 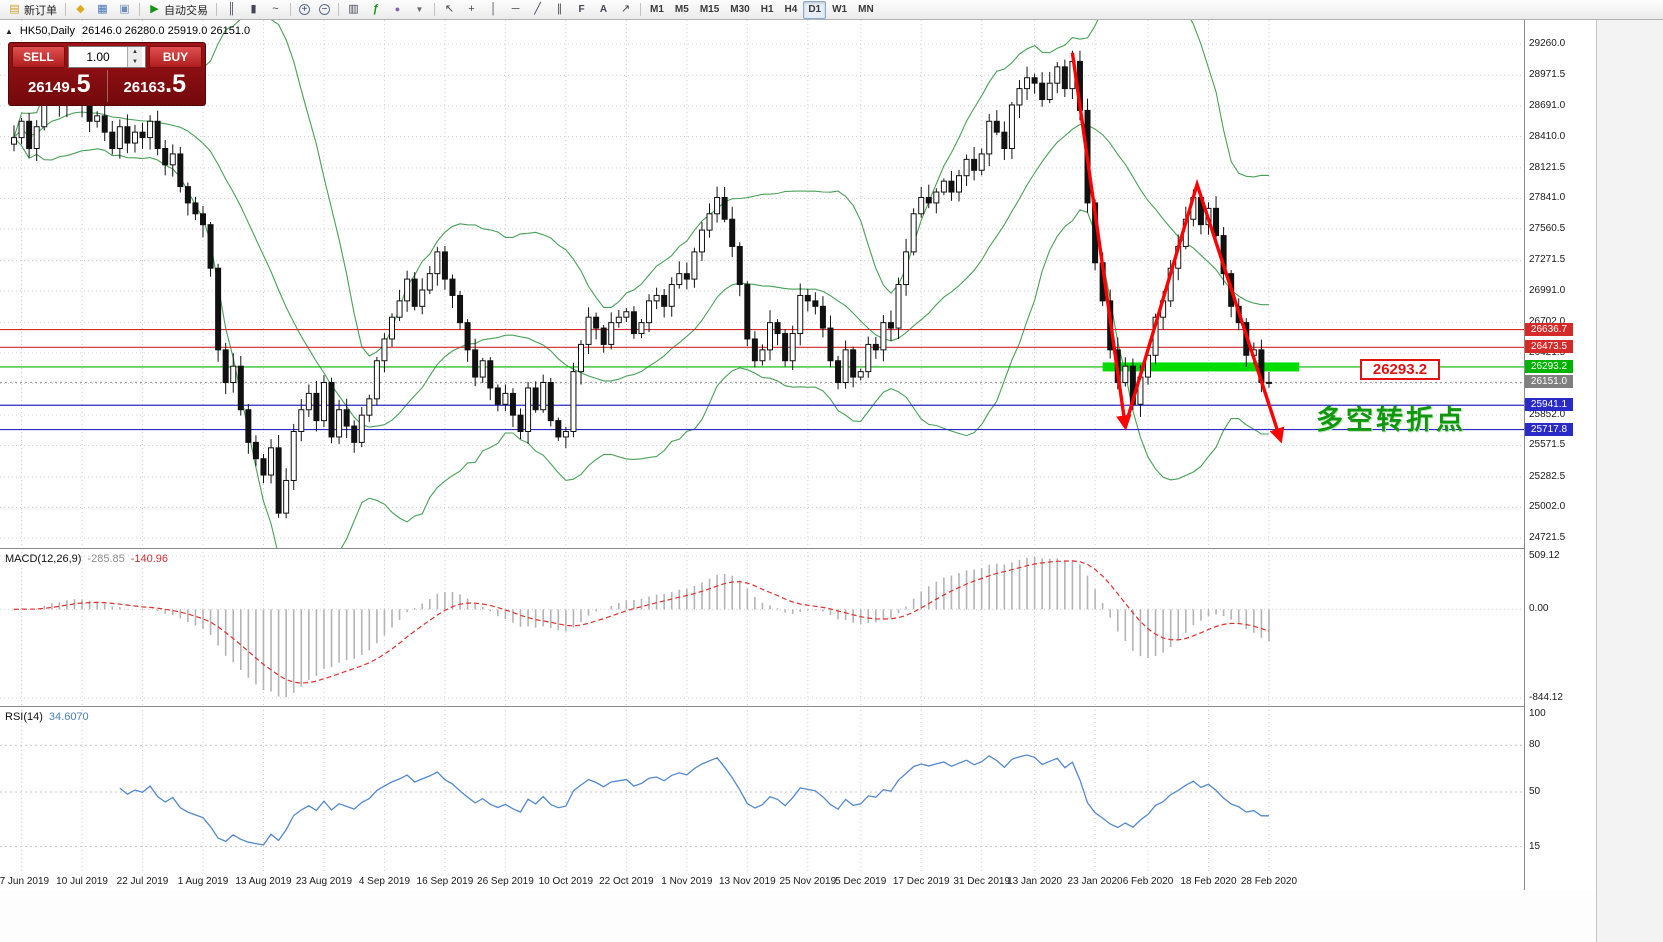 I want to click on toolbar-linechart-button: ~, so click(x=275, y=10).